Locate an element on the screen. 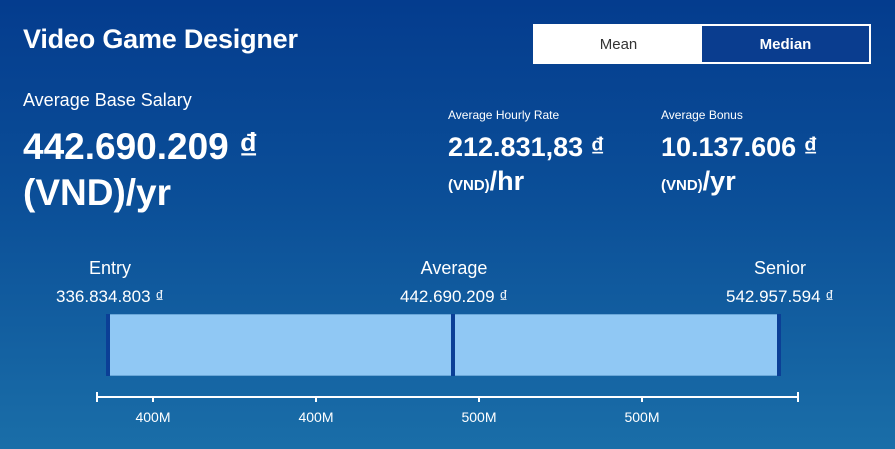 The width and height of the screenshot is (895, 449). average-value: 442.690.209 ₫ is located at coordinates (454, 296).